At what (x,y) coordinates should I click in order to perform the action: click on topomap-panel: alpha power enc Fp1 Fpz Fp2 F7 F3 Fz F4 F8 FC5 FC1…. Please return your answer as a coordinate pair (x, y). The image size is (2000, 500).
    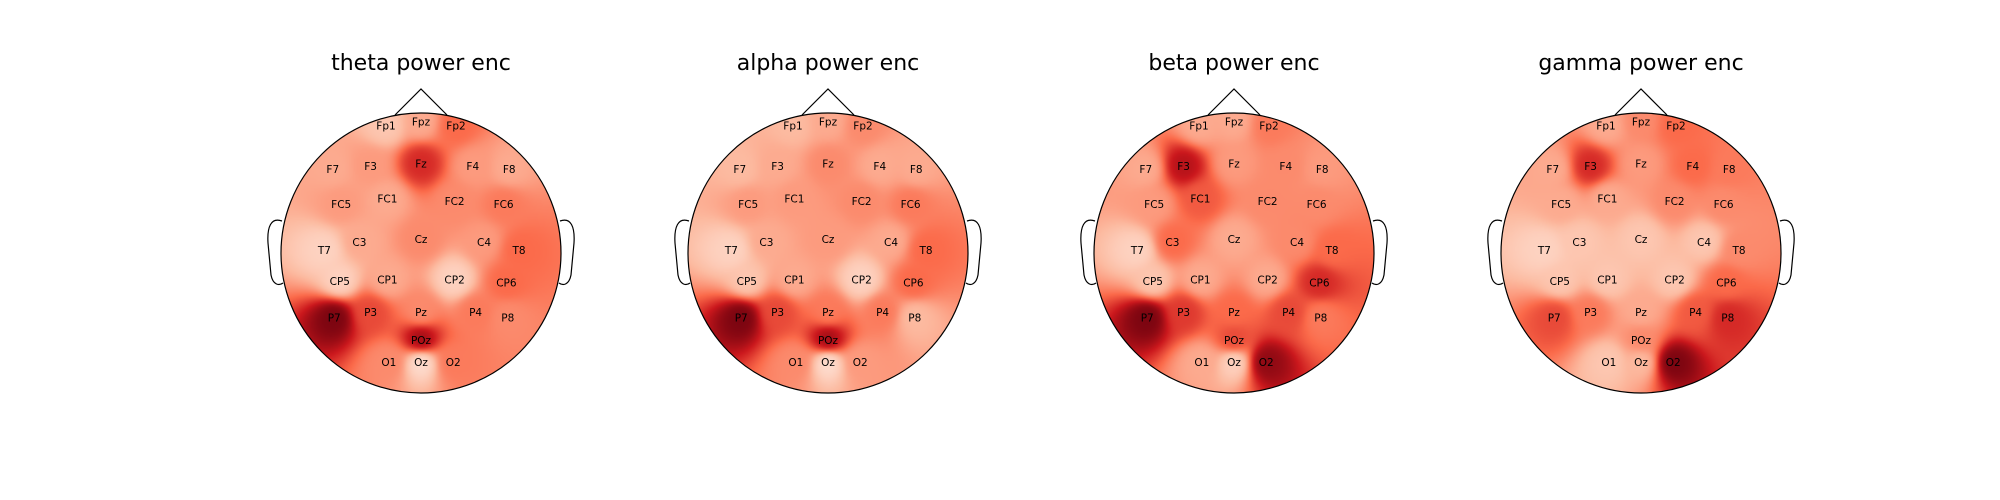
    Looking at the image, I should click on (828, 222).